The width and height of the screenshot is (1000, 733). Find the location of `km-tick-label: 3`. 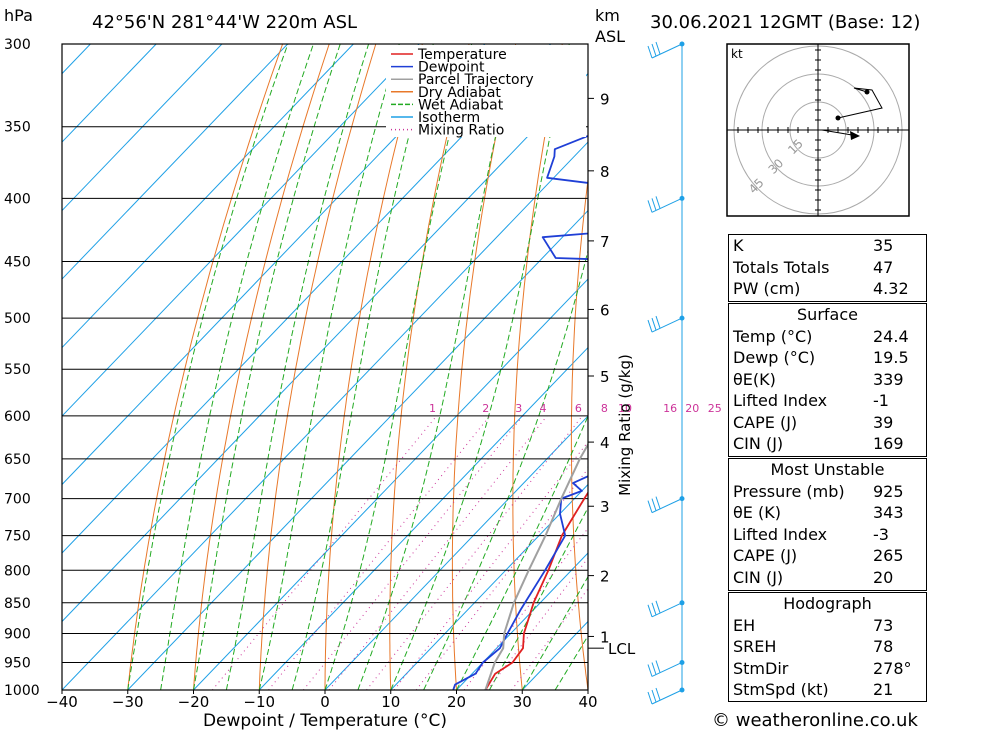

km-tick-label: 3 is located at coordinates (605, 507).